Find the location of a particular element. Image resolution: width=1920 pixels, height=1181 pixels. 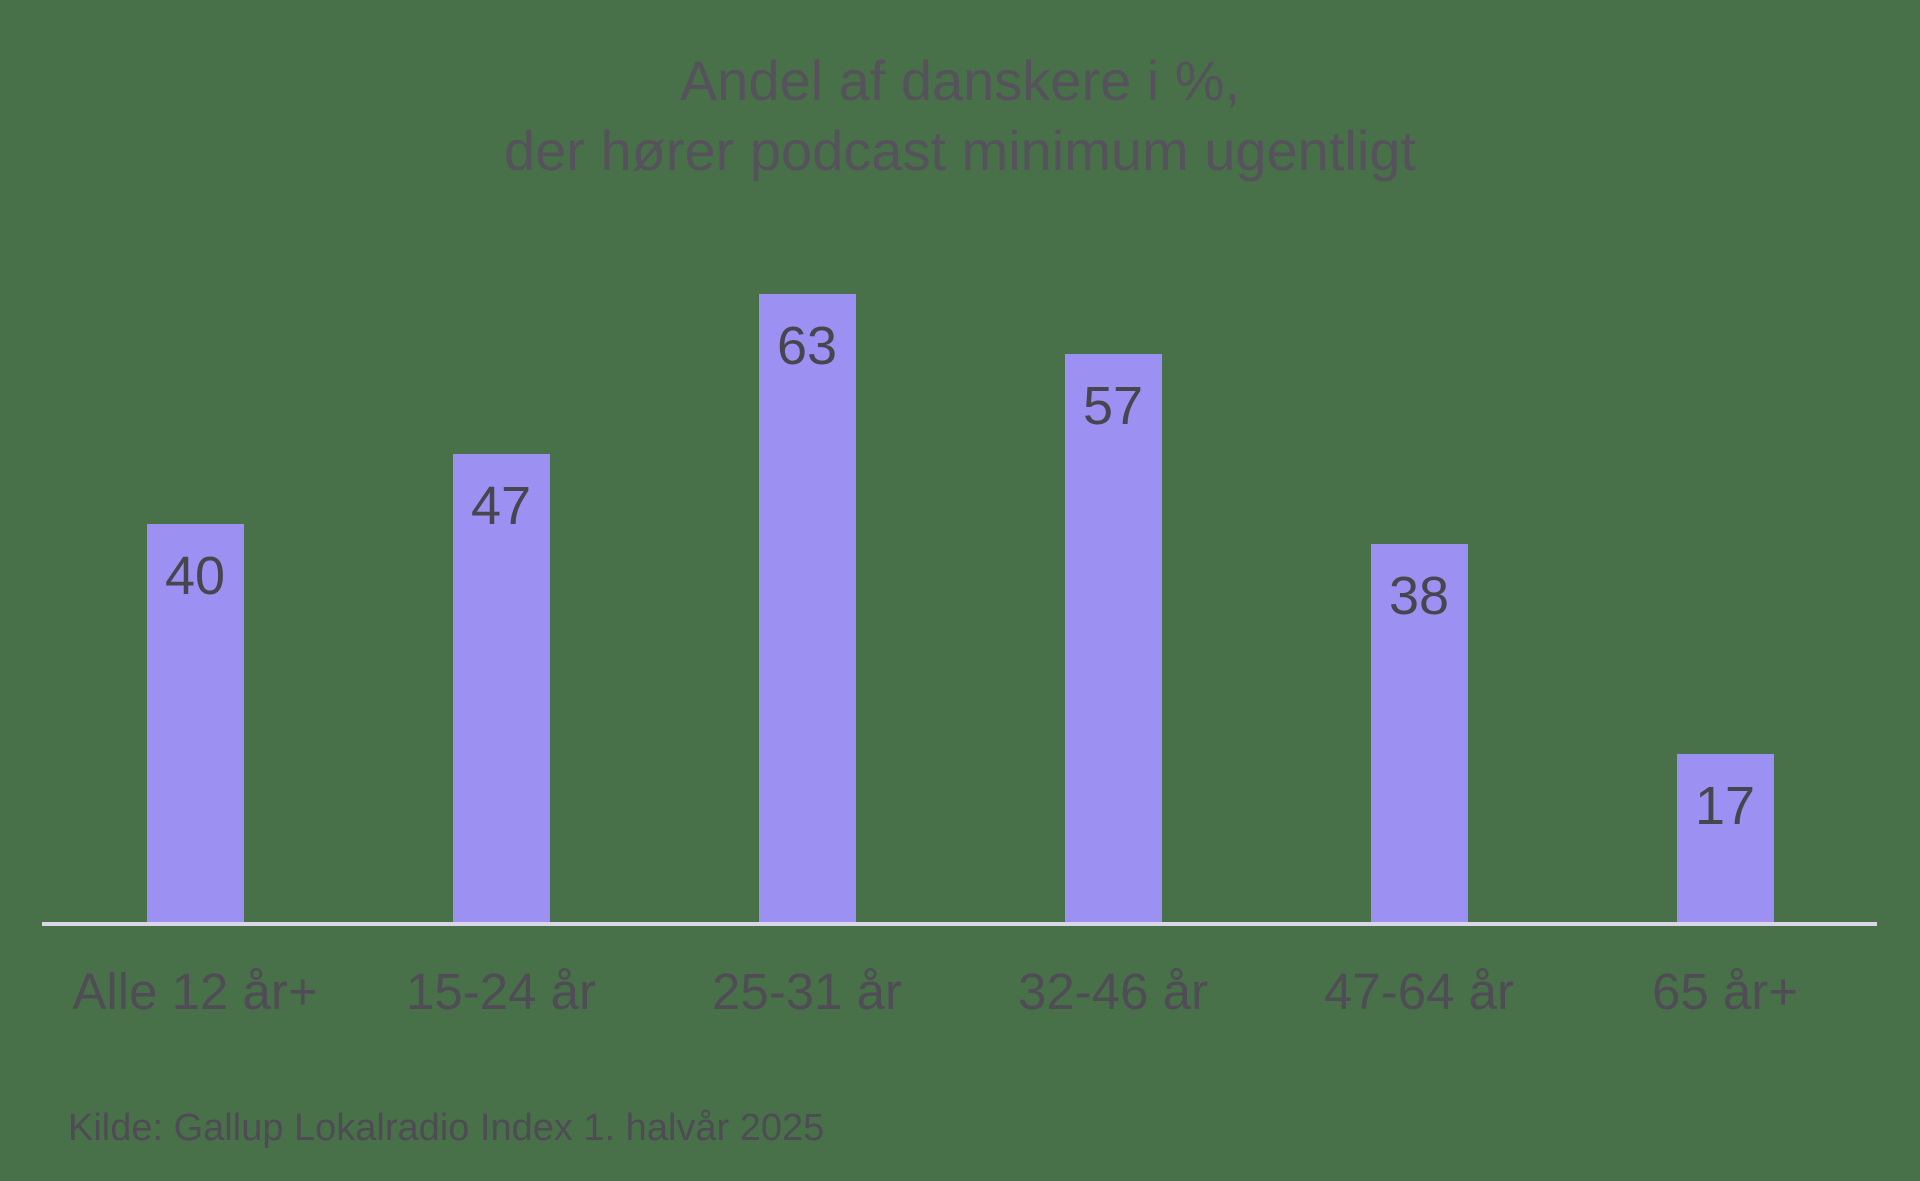

bar-5: 17 is located at coordinates (1725, 839).